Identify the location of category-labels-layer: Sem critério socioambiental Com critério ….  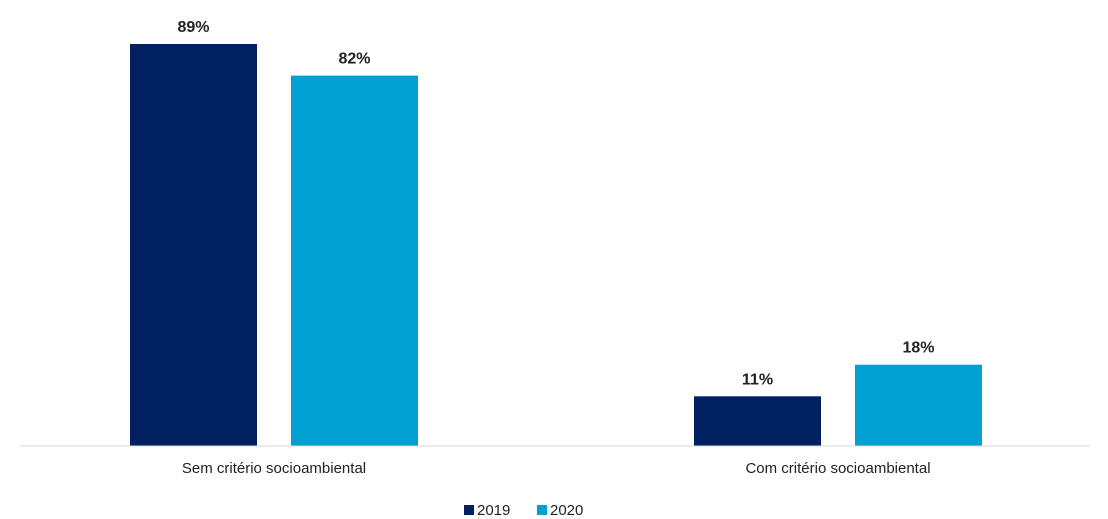
(556, 468).